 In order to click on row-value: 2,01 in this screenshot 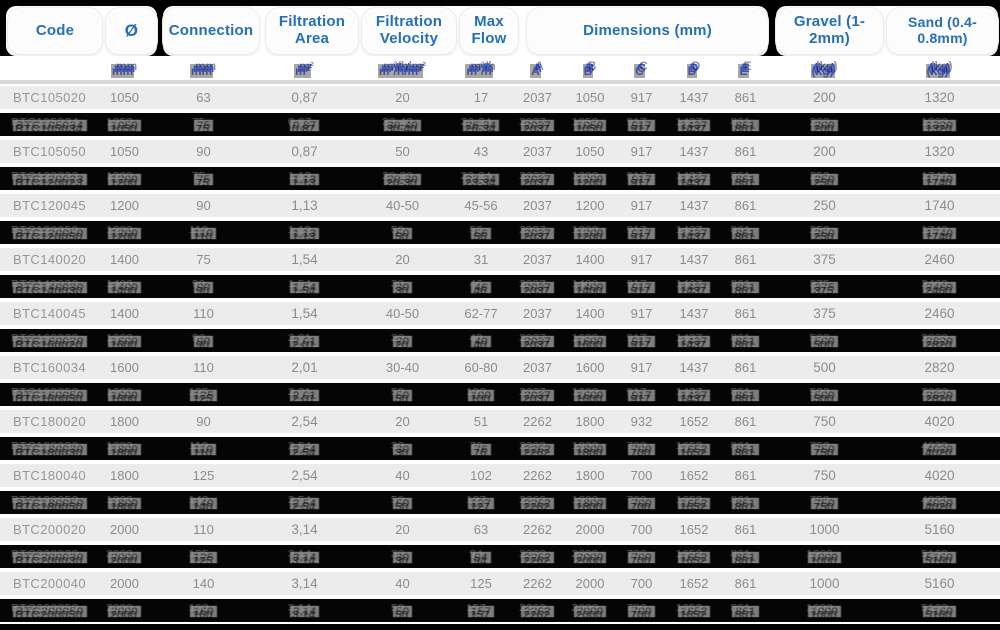, I will do `click(304, 395)`.